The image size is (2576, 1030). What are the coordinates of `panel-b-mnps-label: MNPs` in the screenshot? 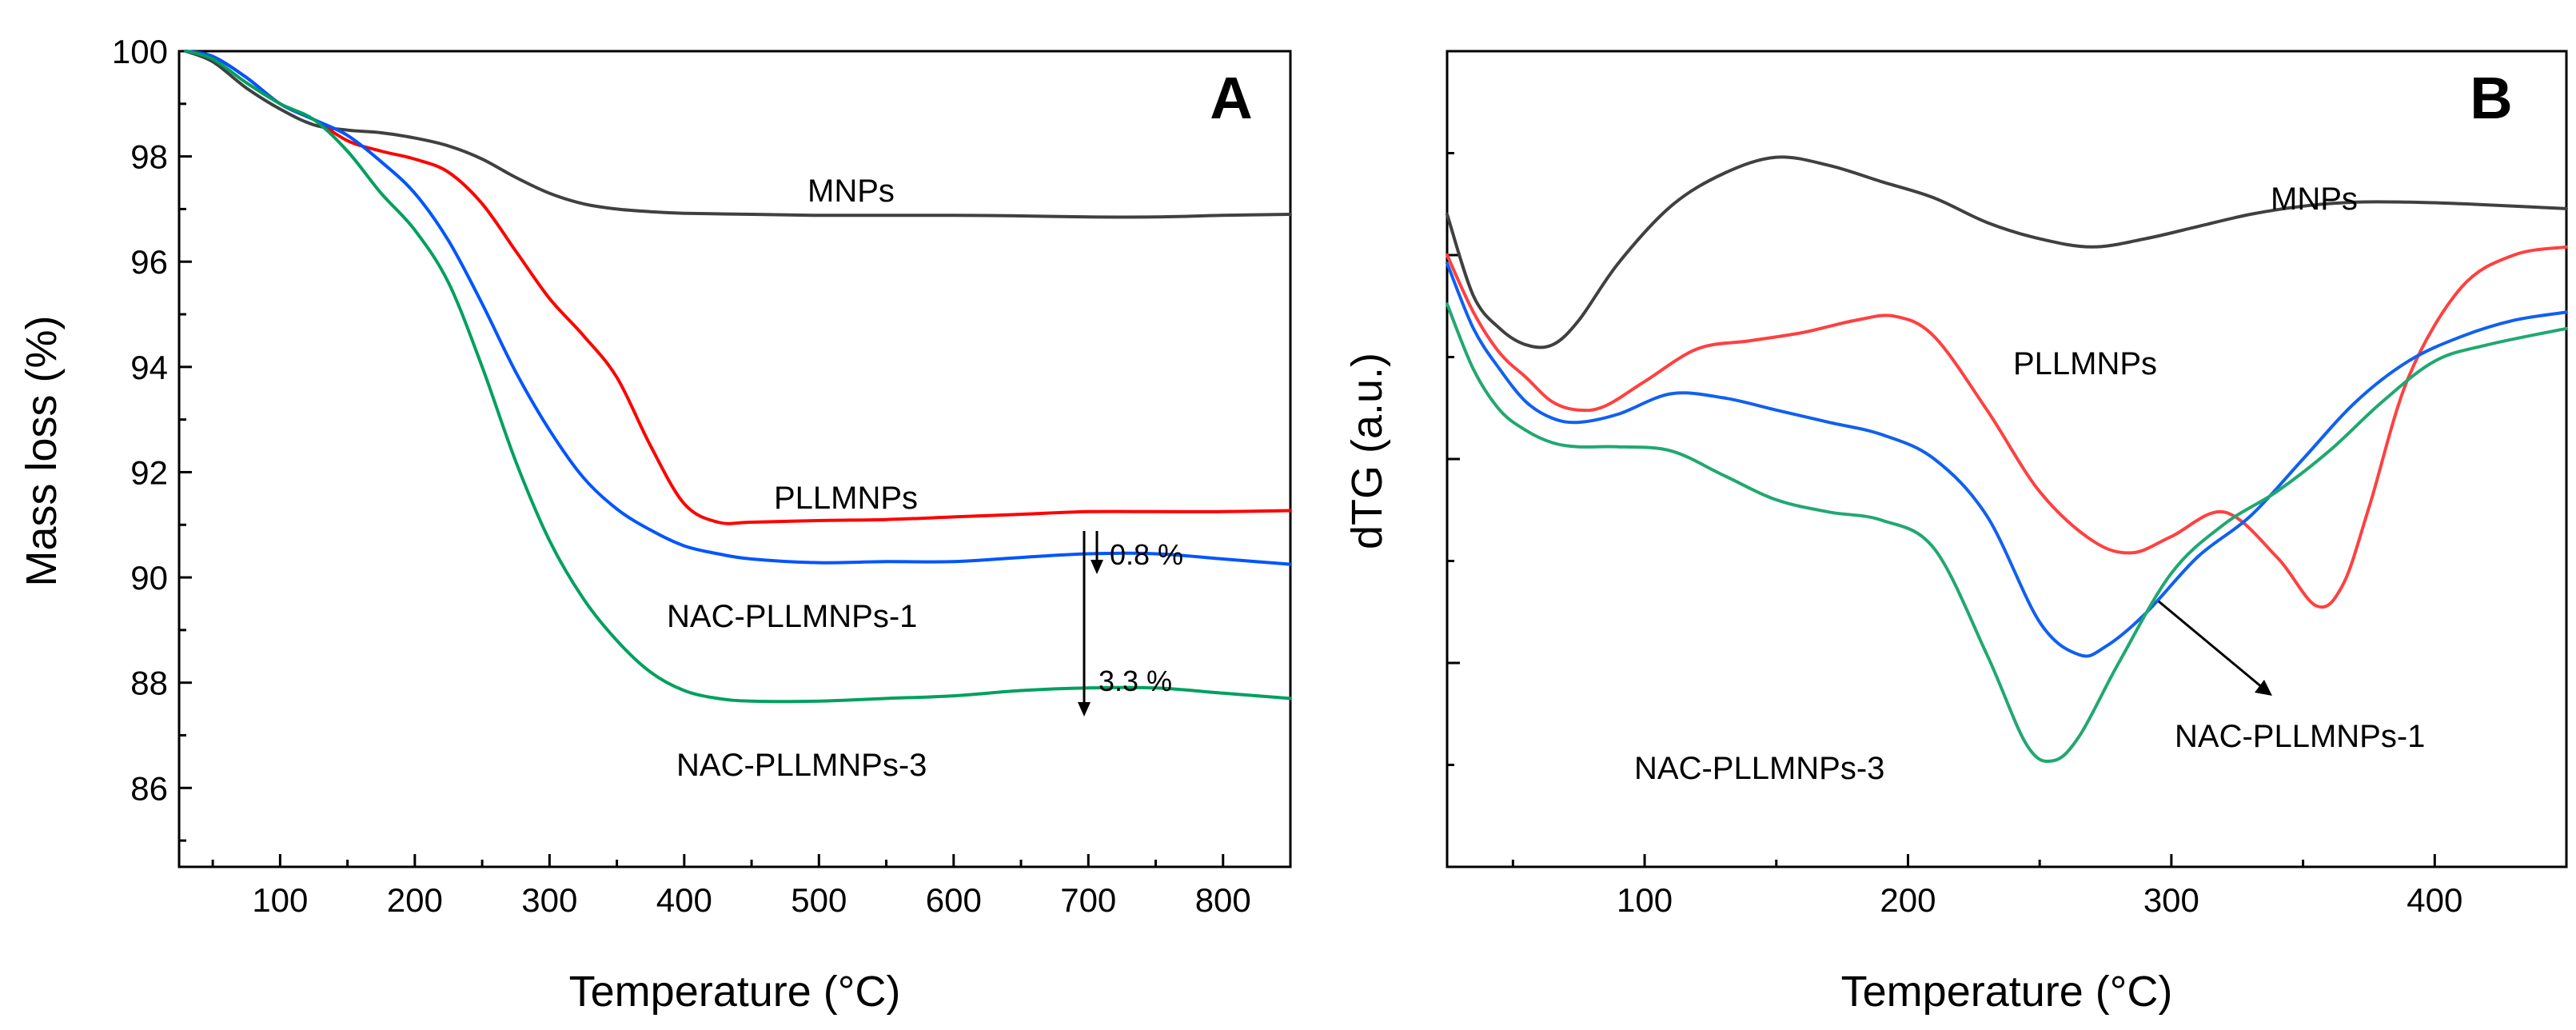 It's located at (2314, 199).